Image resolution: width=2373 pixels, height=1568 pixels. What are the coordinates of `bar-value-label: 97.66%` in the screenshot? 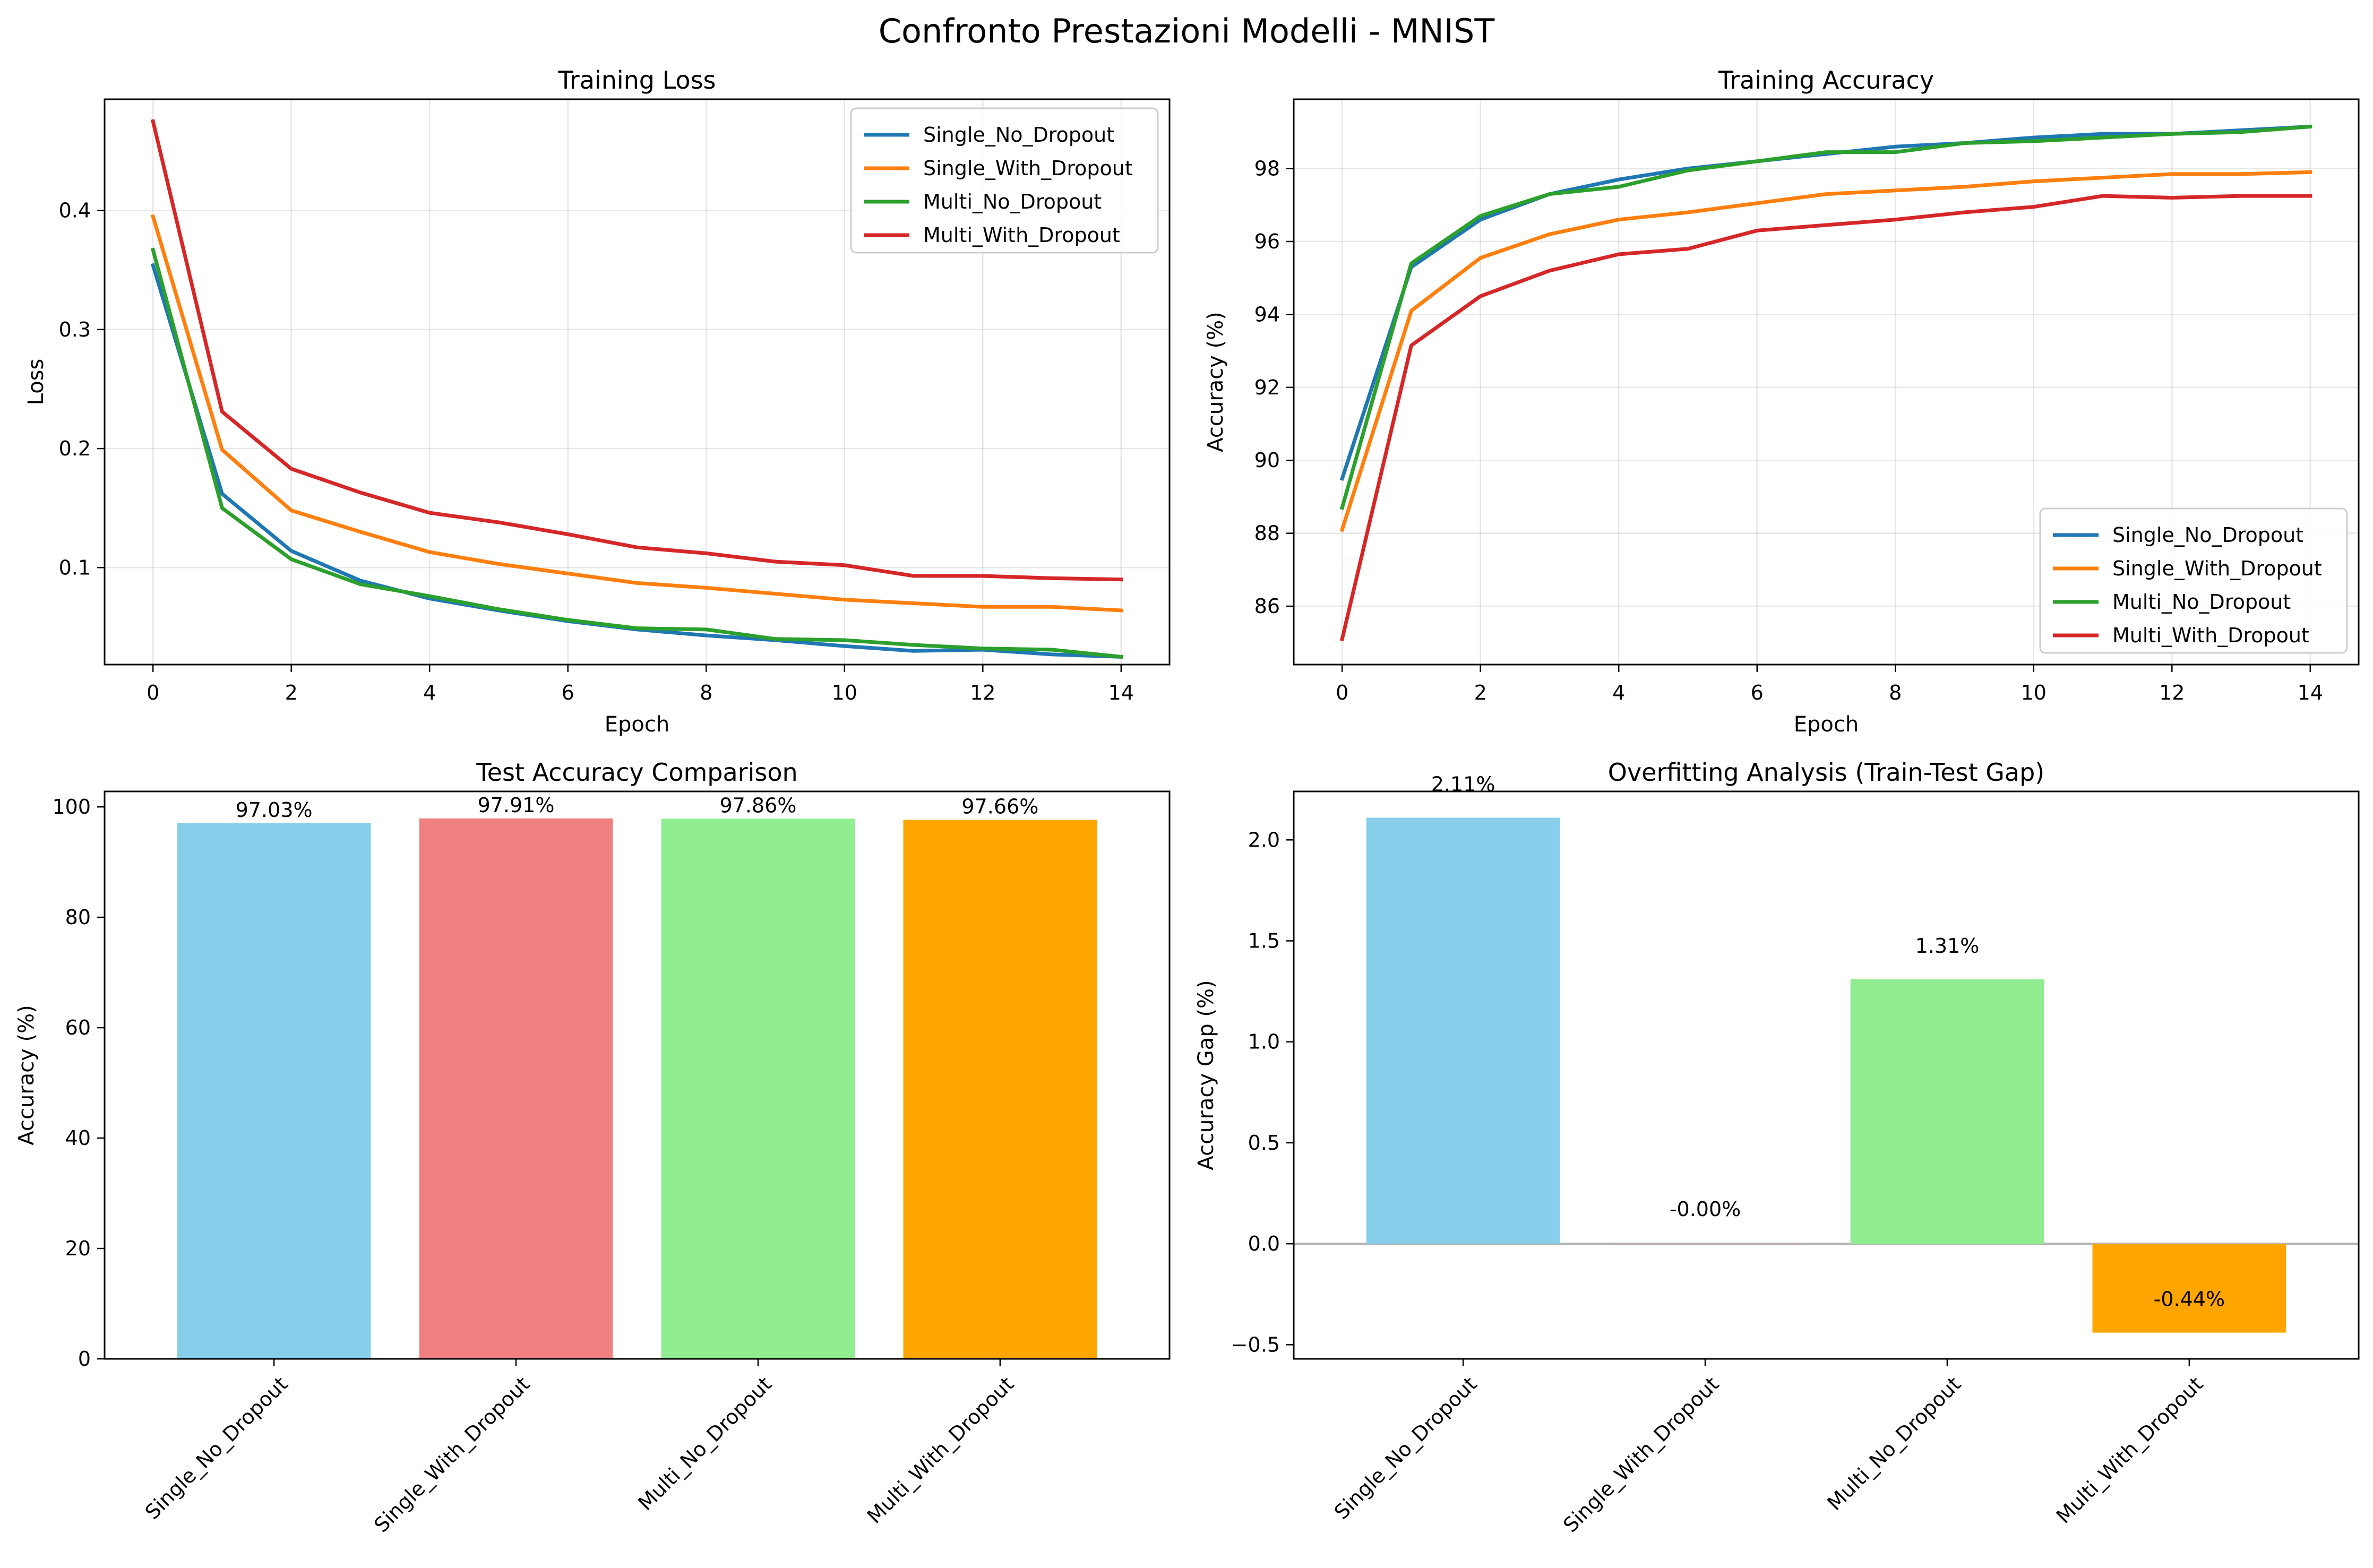 It's located at (999, 807).